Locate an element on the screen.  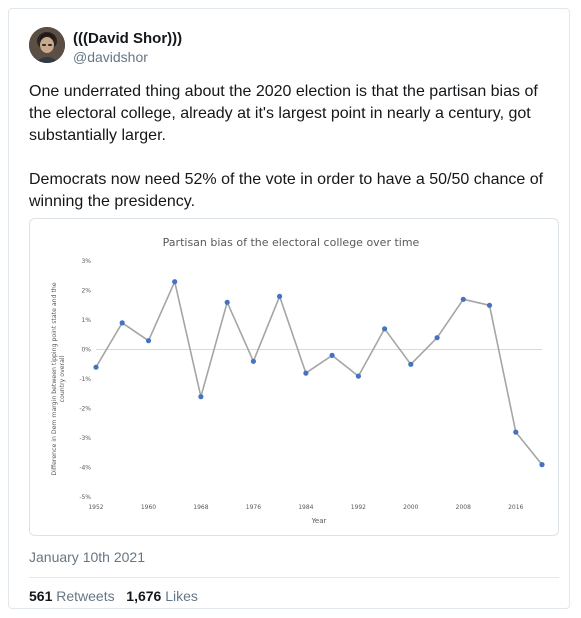
avatar is located at coordinates (47, 45).